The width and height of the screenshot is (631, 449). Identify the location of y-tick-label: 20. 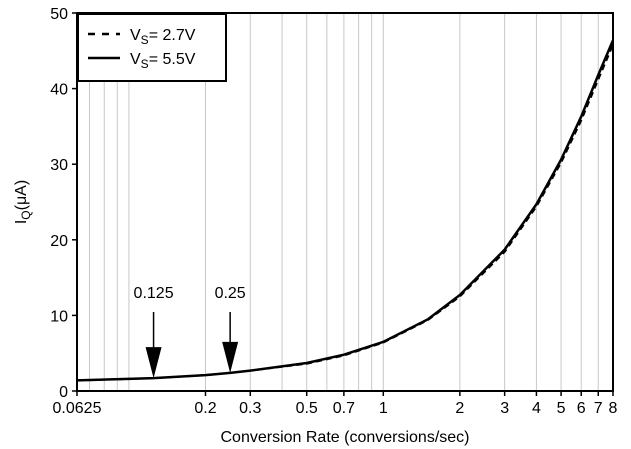
(59, 241).